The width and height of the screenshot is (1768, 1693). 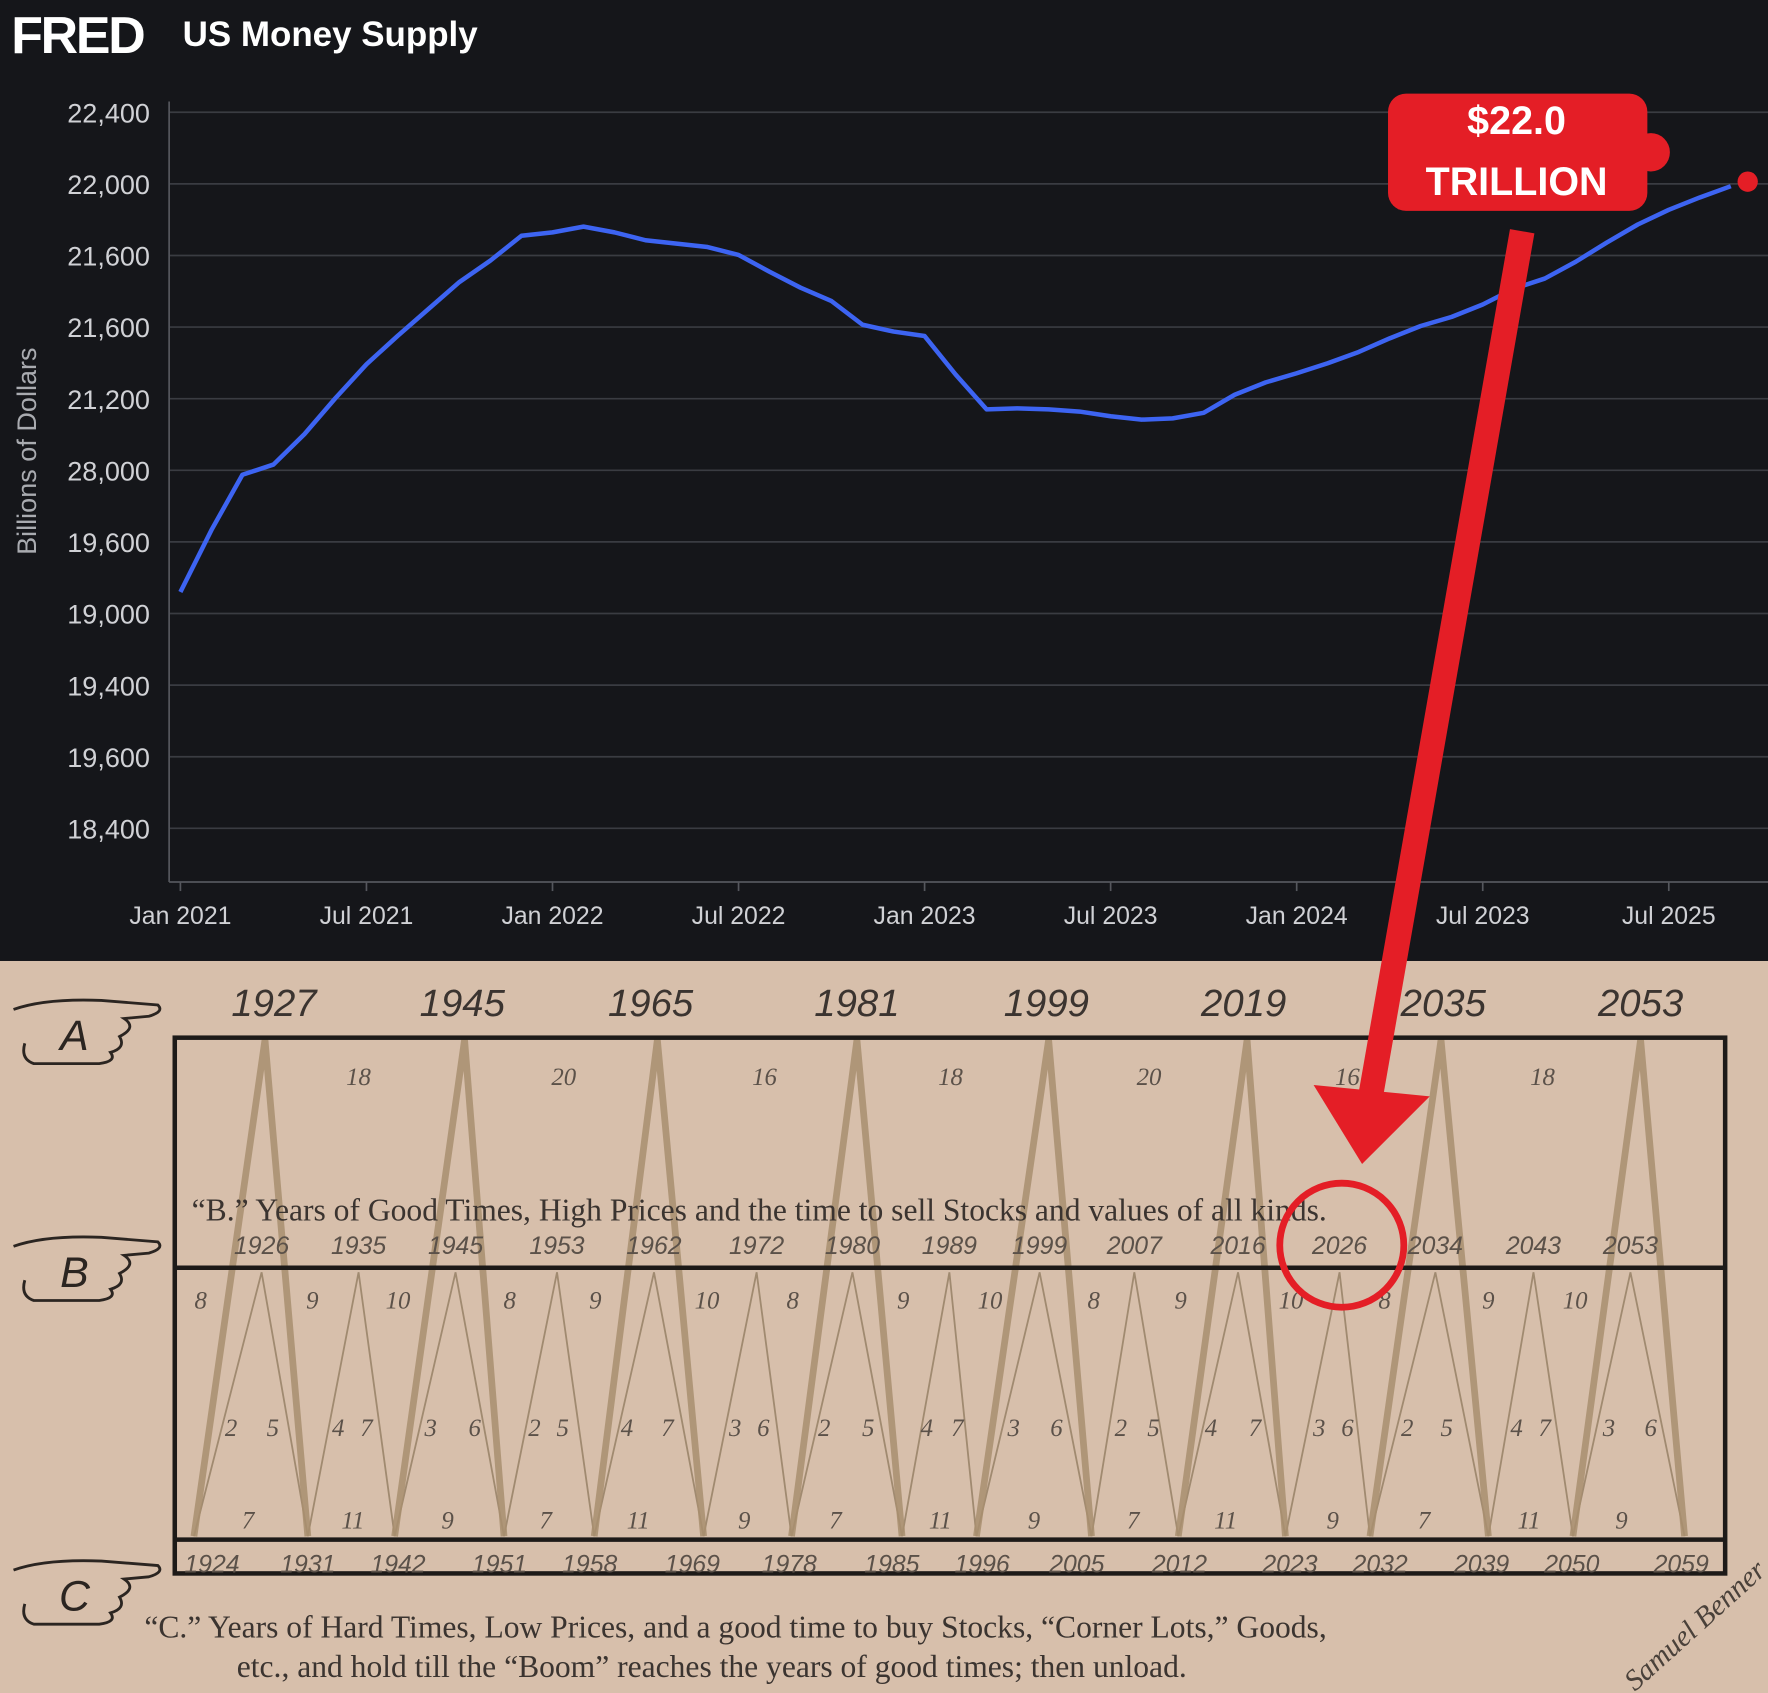 What do you see at coordinates (756, 1246) in the screenshot?
I see `b-year: 1972` at bounding box center [756, 1246].